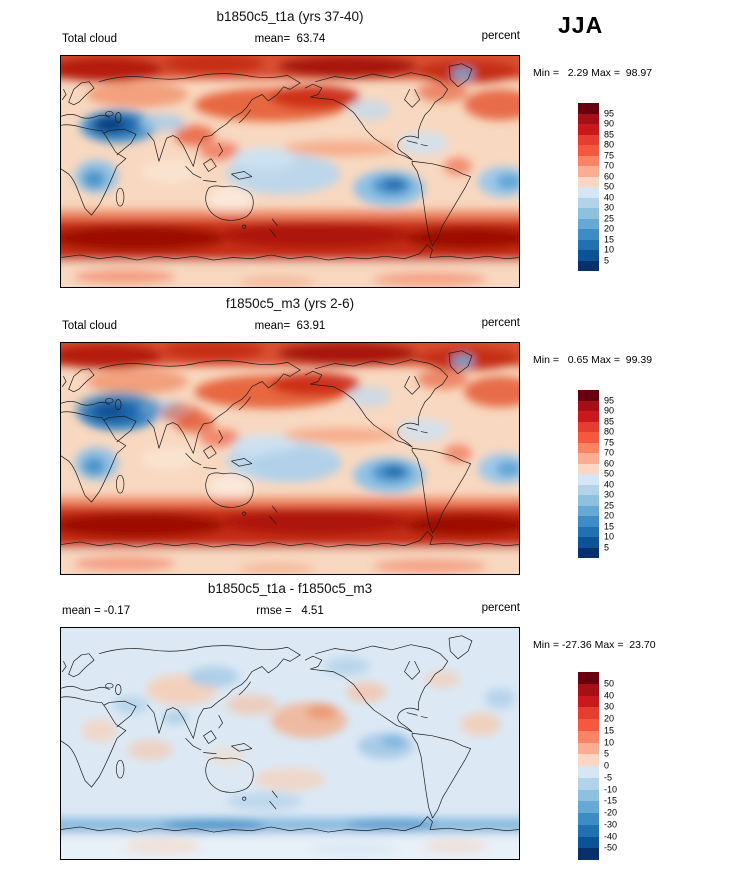 The image size is (733, 872). I want to click on mean-label: mean= 63.91, so click(290, 326).